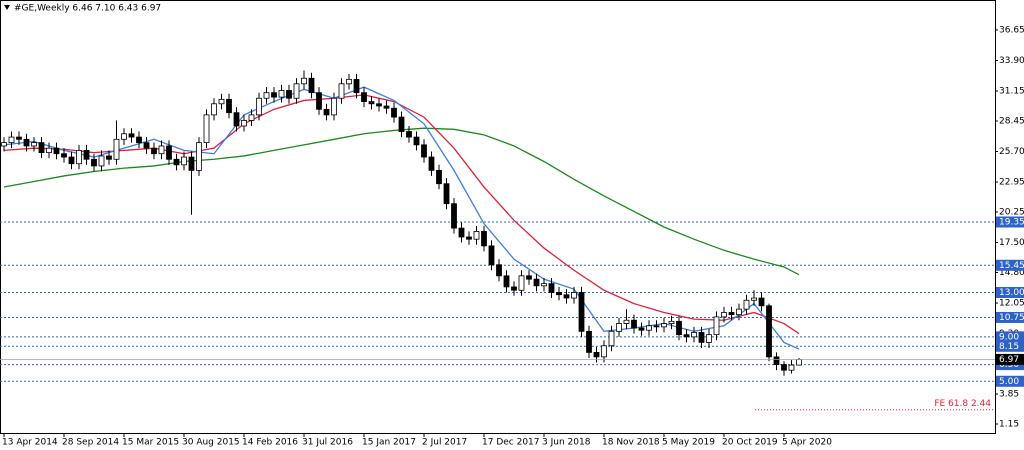 This screenshot has width=1024, height=450. What do you see at coordinates (211, 443) in the screenshot?
I see `x-tick-label: 30 Aug 2015` at bounding box center [211, 443].